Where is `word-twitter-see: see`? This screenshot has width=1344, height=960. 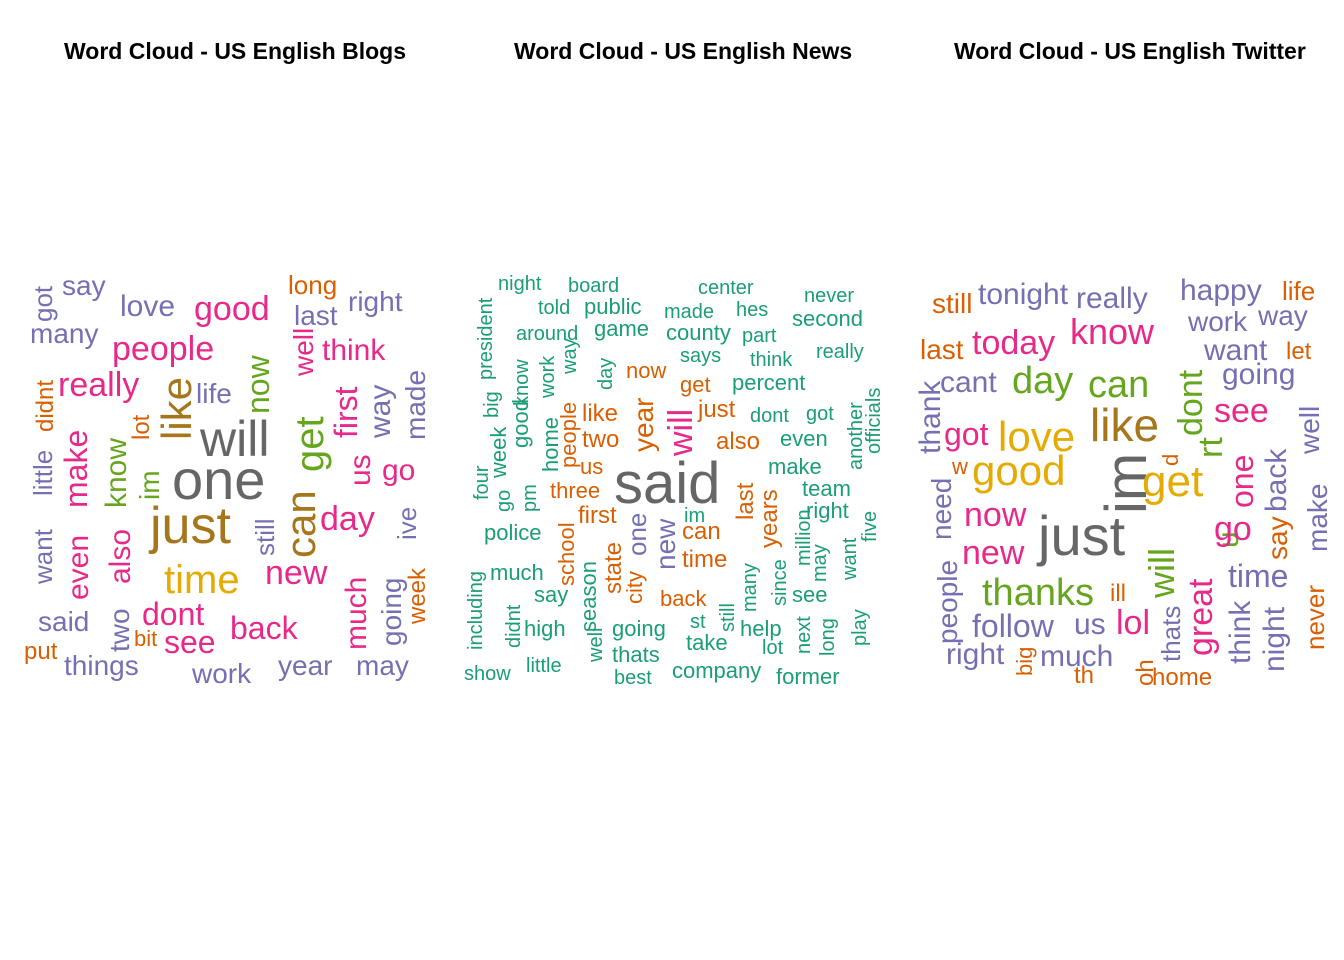 word-twitter-see: see is located at coordinates (1241, 411).